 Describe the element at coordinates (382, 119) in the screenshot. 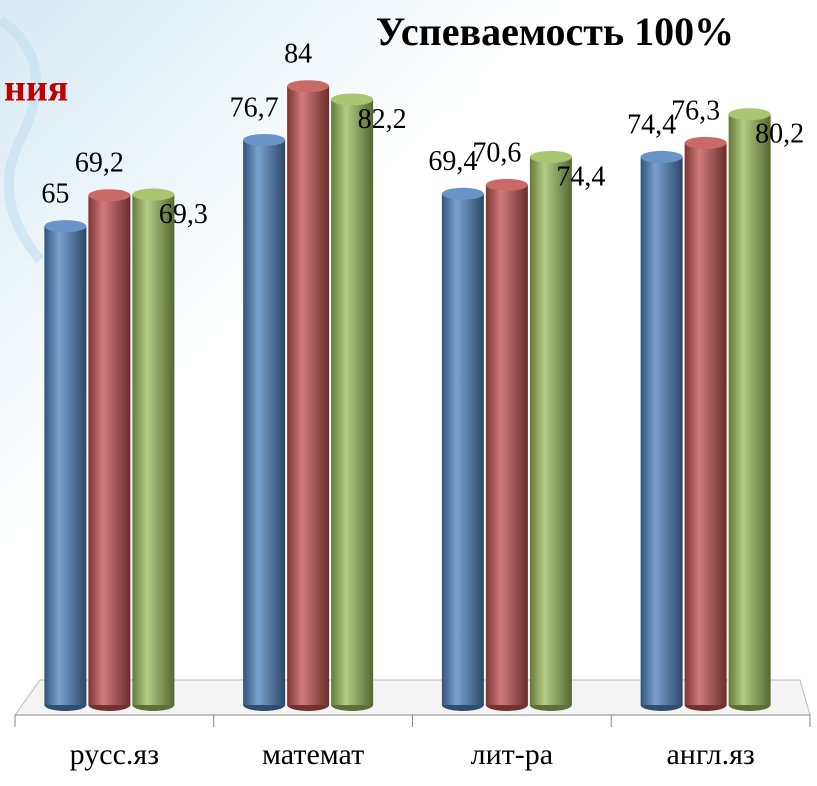

I see `value-label: 82,2` at that location.